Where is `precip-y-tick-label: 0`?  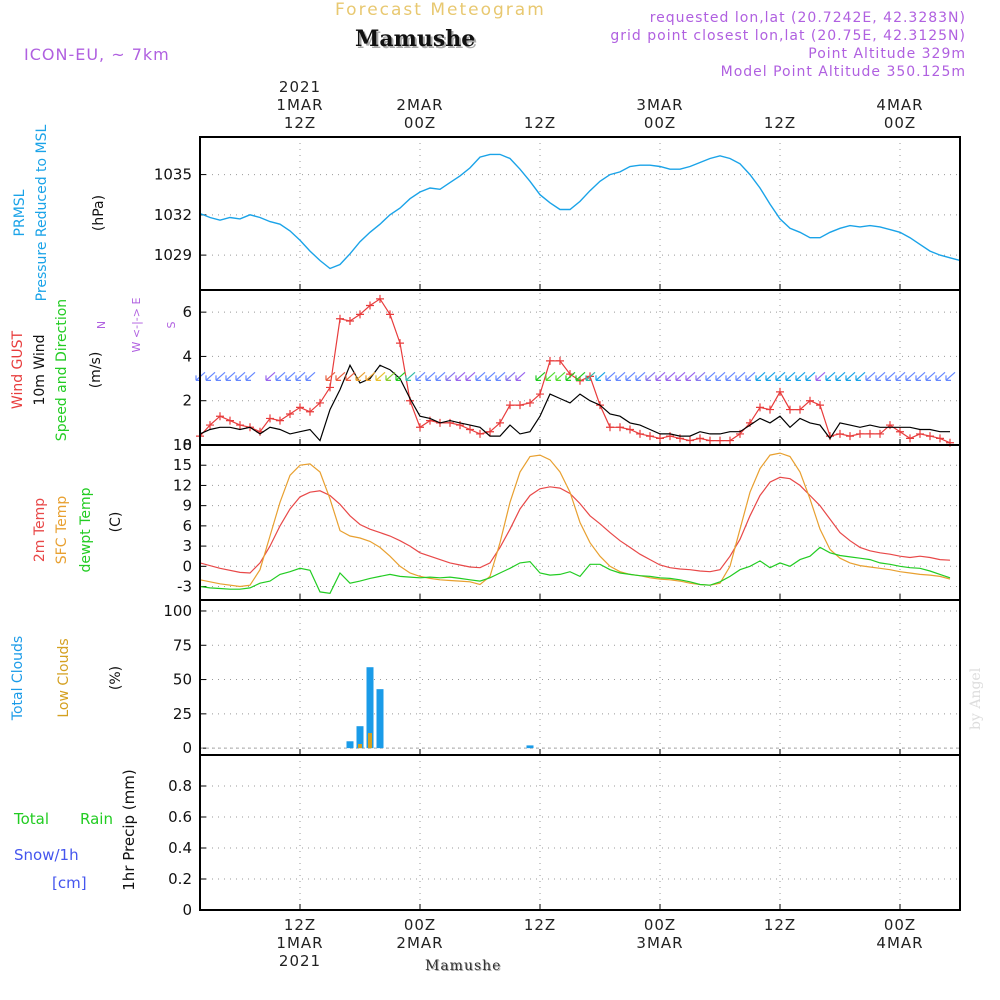
precip-y-tick-label: 0 is located at coordinates (187, 910).